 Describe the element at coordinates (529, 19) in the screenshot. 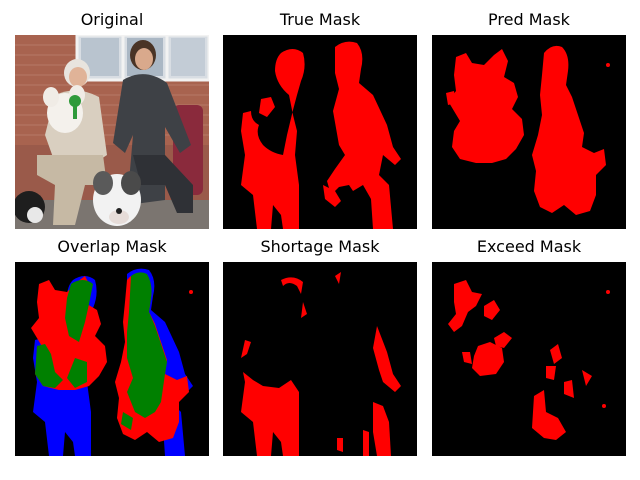

I see `title-pred-mask: Pred Mask` at that location.